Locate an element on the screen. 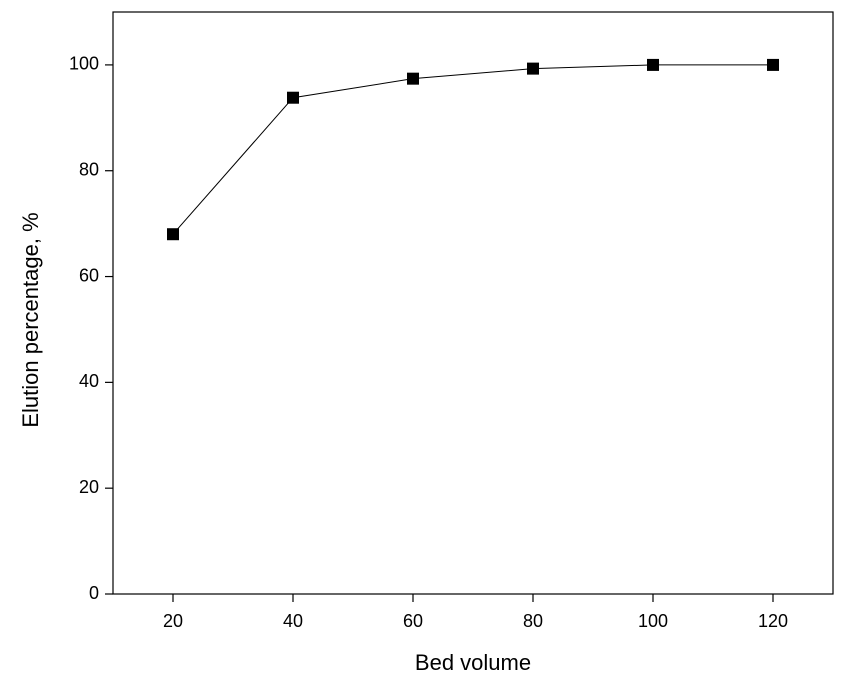  y-tick-label: 60 is located at coordinates (89, 275).